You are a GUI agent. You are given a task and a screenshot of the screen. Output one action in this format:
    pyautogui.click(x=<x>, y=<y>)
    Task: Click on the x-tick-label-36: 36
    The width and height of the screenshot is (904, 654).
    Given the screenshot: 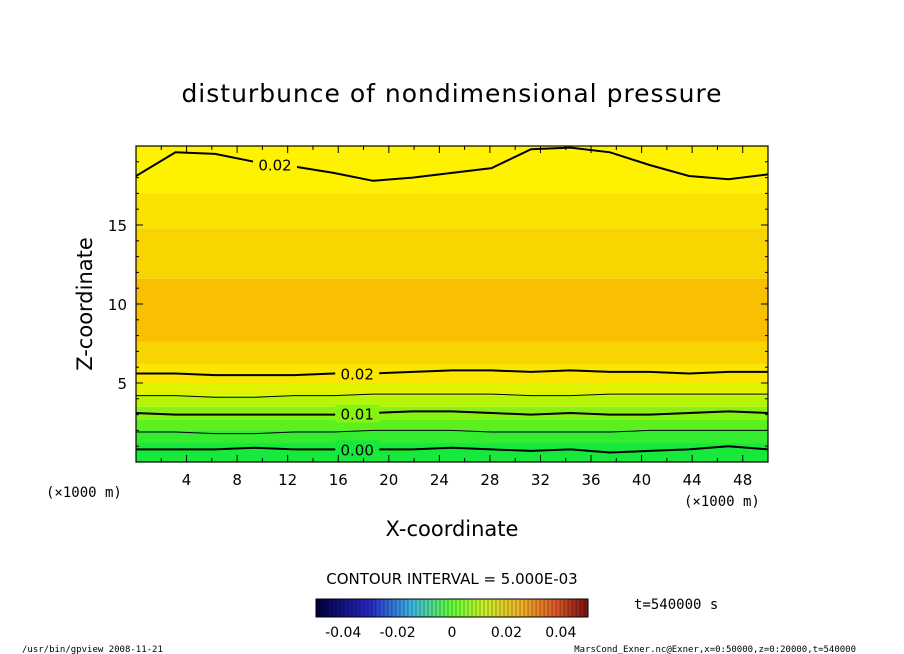 What is the action you would take?
    pyautogui.click(x=590, y=480)
    